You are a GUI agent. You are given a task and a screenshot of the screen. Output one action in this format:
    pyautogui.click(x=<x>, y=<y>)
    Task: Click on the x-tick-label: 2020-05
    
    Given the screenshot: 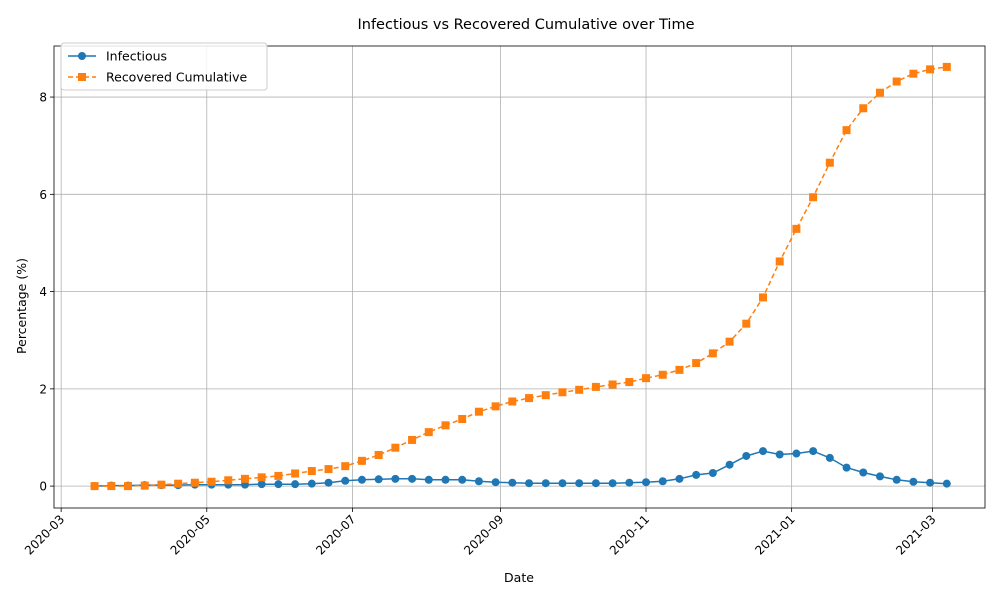 What is the action you would take?
    pyautogui.click(x=190, y=534)
    